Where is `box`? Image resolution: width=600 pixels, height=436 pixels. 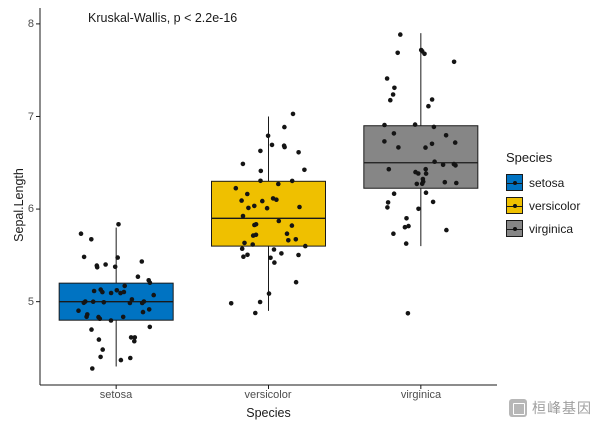 box is located at coordinates (268, 213).